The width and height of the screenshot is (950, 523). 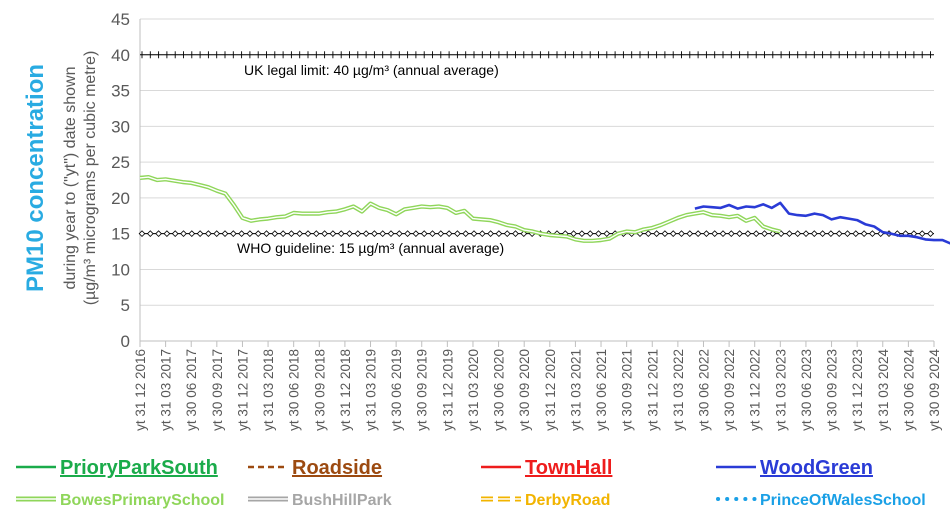 What do you see at coordinates (780, 390) in the screenshot?
I see `x-tick-label: yt 31 03 2023` at bounding box center [780, 390].